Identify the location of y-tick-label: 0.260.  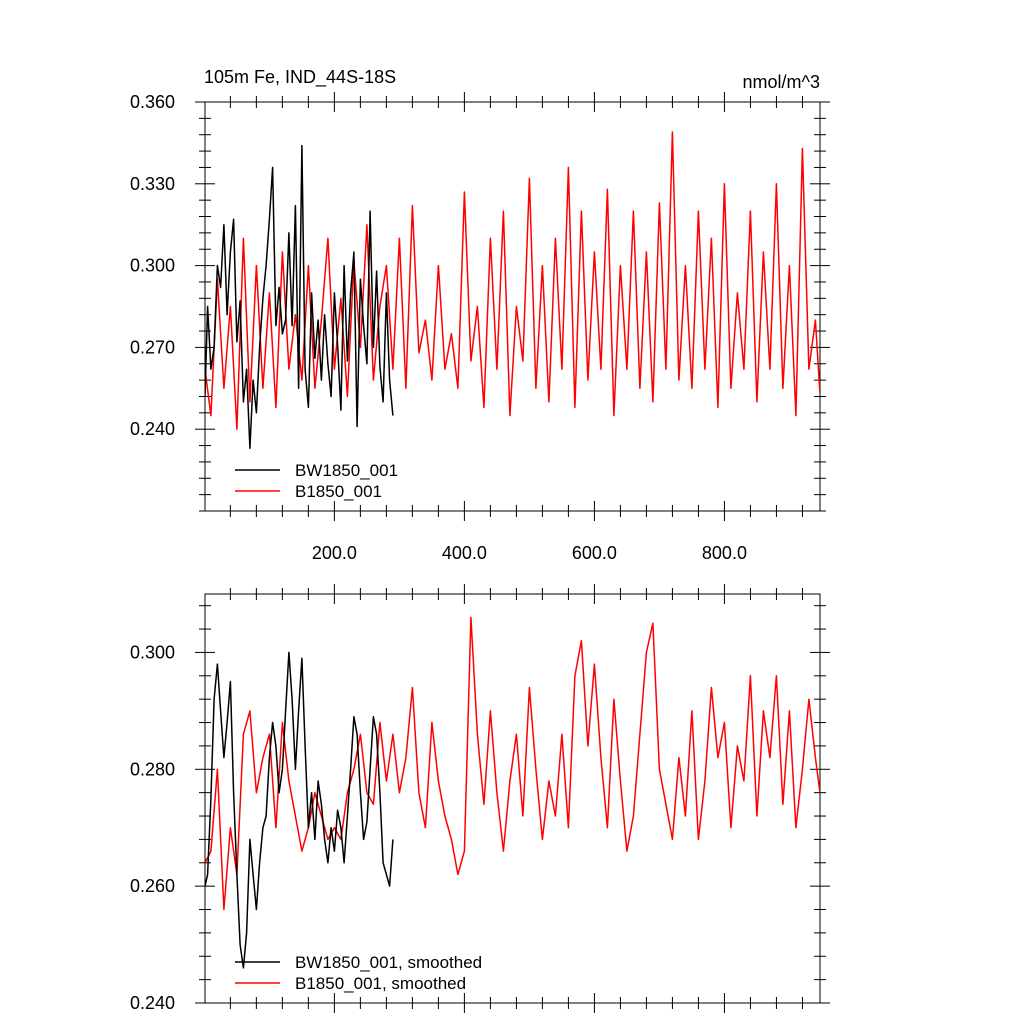
(152, 886).